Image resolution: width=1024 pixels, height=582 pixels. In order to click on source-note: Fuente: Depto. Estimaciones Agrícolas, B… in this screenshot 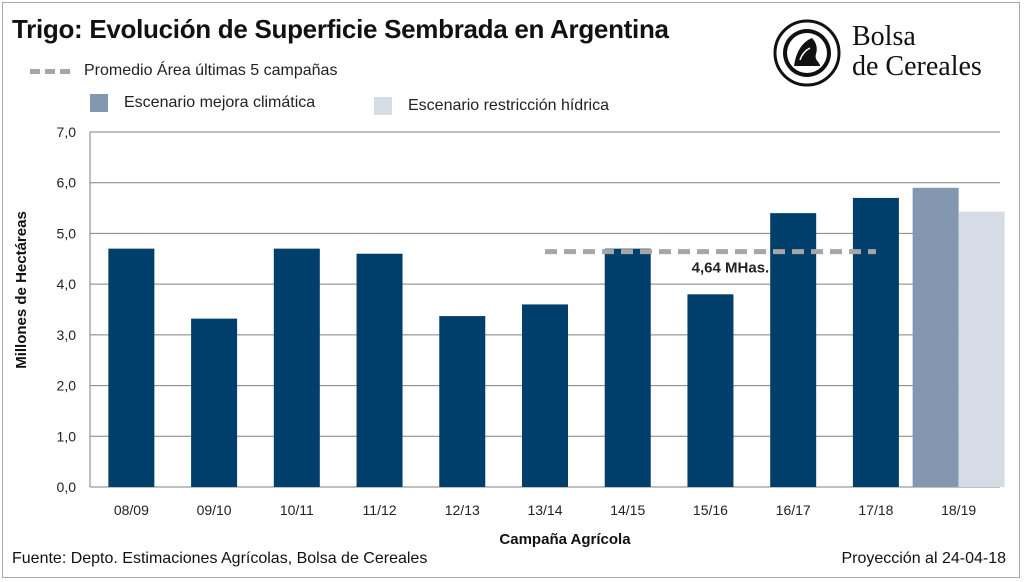, I will do `click(220, 558)`.